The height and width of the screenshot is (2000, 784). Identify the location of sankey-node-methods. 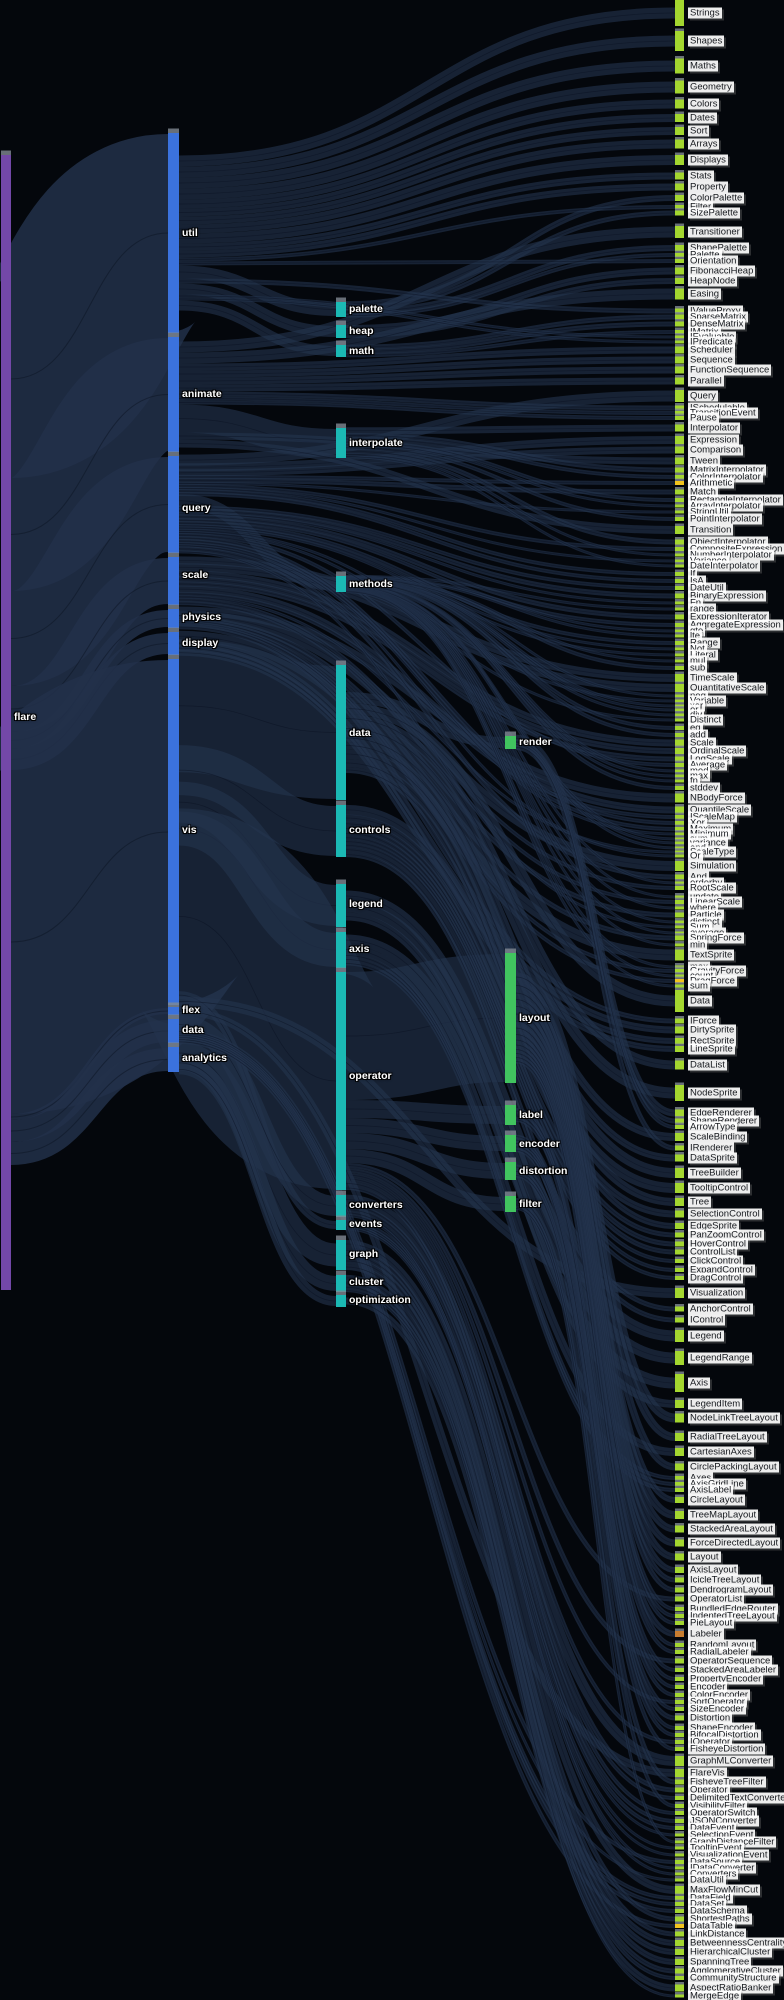
(341, 584).